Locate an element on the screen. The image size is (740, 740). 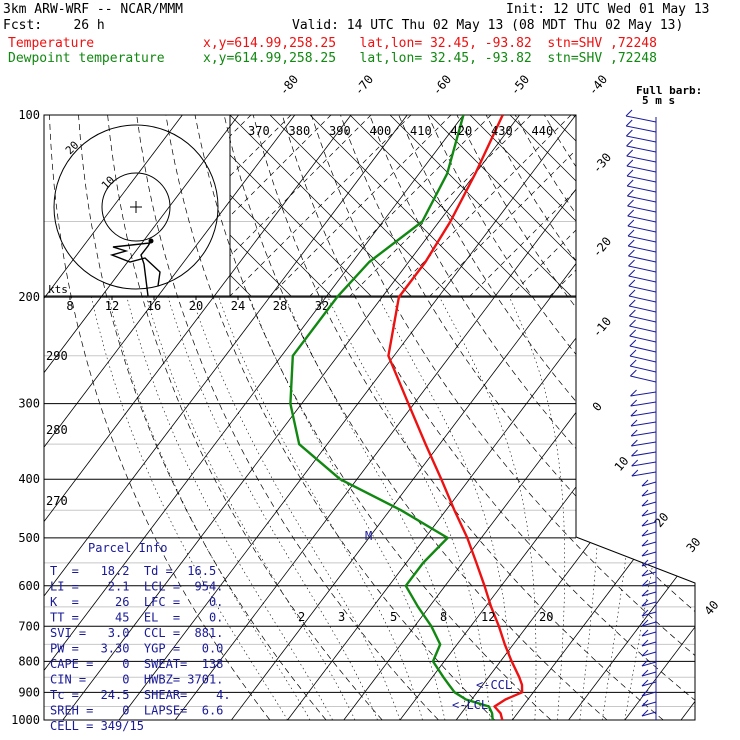
mixing-ratio-label: 3 is located at coordinates (341, 617).